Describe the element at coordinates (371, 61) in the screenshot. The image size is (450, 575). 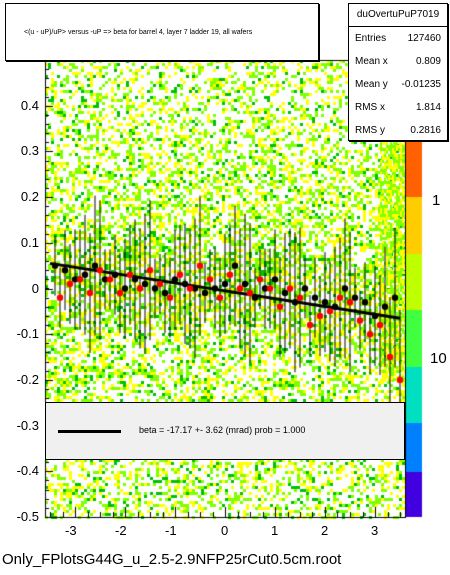
I see `stats-label: Mean x` at that location.